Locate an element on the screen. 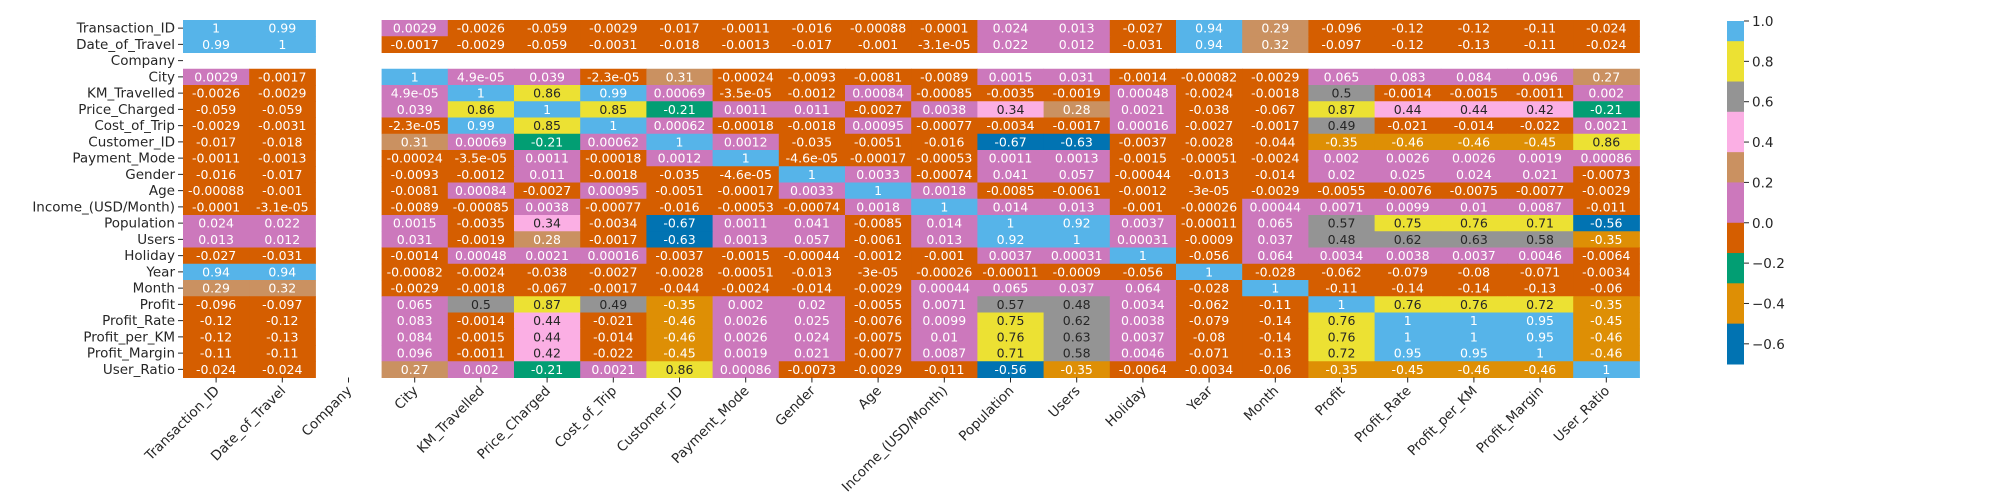 Image resolution: width=2000 pixels, height=500 pixels. cell-annotation: -0.00074 is located at coordinates (944, 174).